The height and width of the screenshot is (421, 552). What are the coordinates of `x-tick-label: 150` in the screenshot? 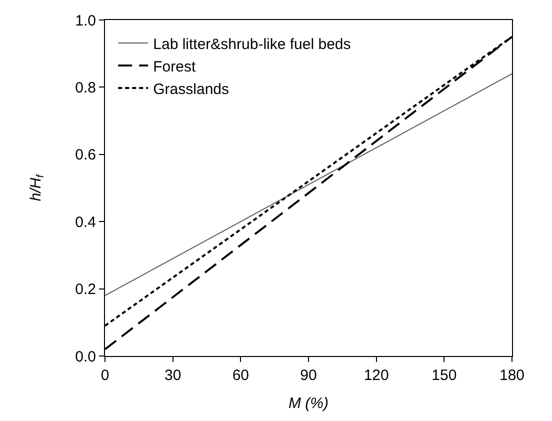 It's located at (444, 375).